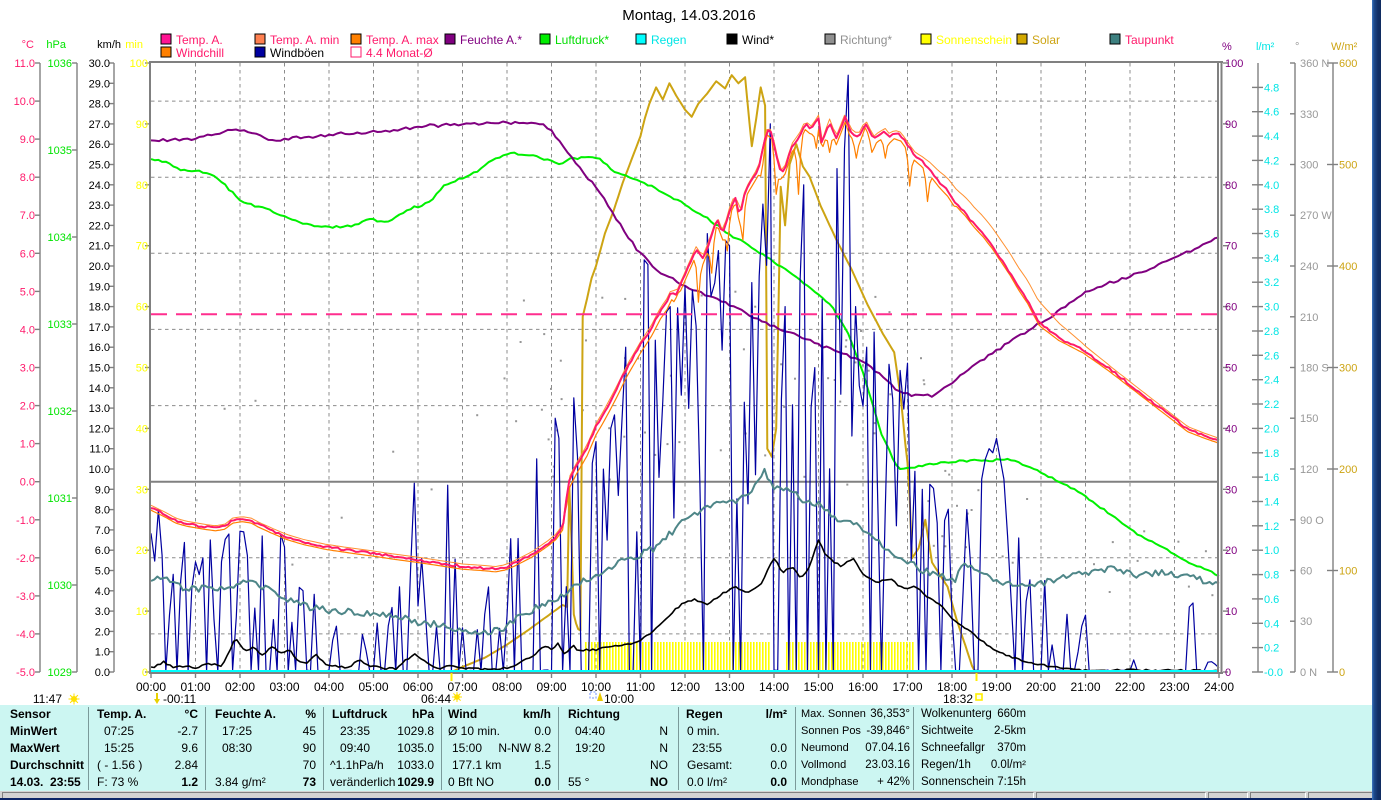  Describe the element at coordinates (195, 687) in the screenshot. I see `svg-text: 01:00` at that location.